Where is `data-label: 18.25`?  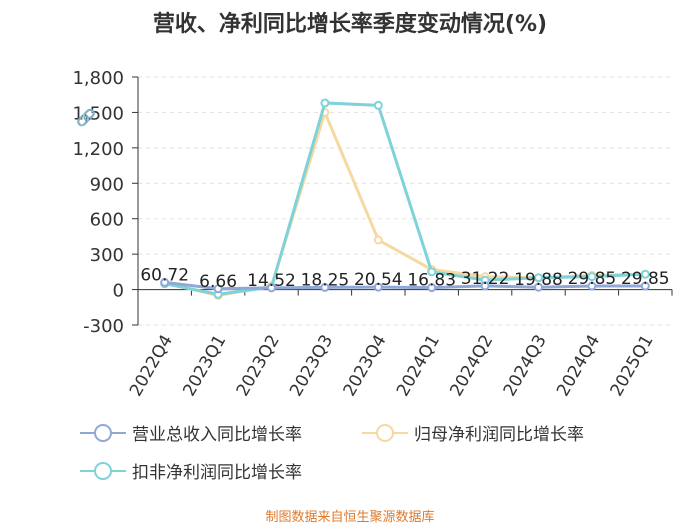
data-label: 18.25 is located at coordinates (325, 280).